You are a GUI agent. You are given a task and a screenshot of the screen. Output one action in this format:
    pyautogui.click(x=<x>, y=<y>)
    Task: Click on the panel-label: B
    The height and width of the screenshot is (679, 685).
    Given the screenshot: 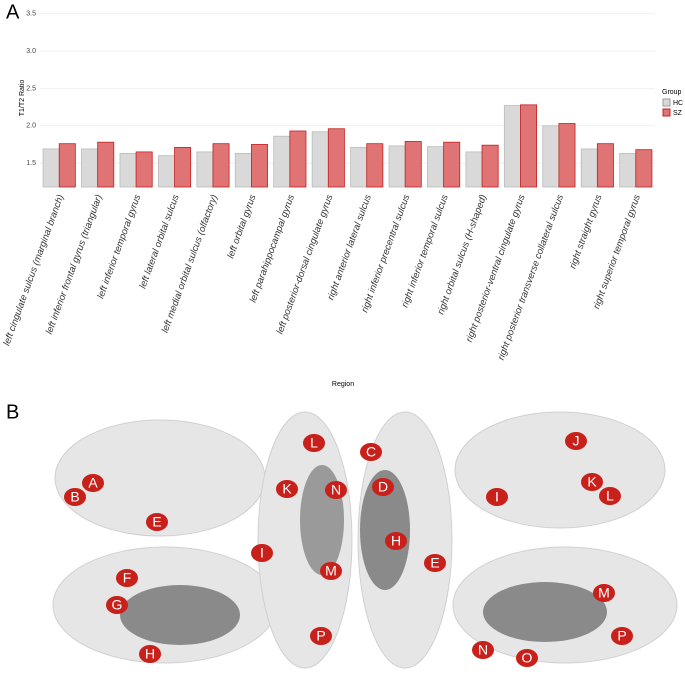 What is the action you would take?
    pyautogui.click(x=12, y=412)
    